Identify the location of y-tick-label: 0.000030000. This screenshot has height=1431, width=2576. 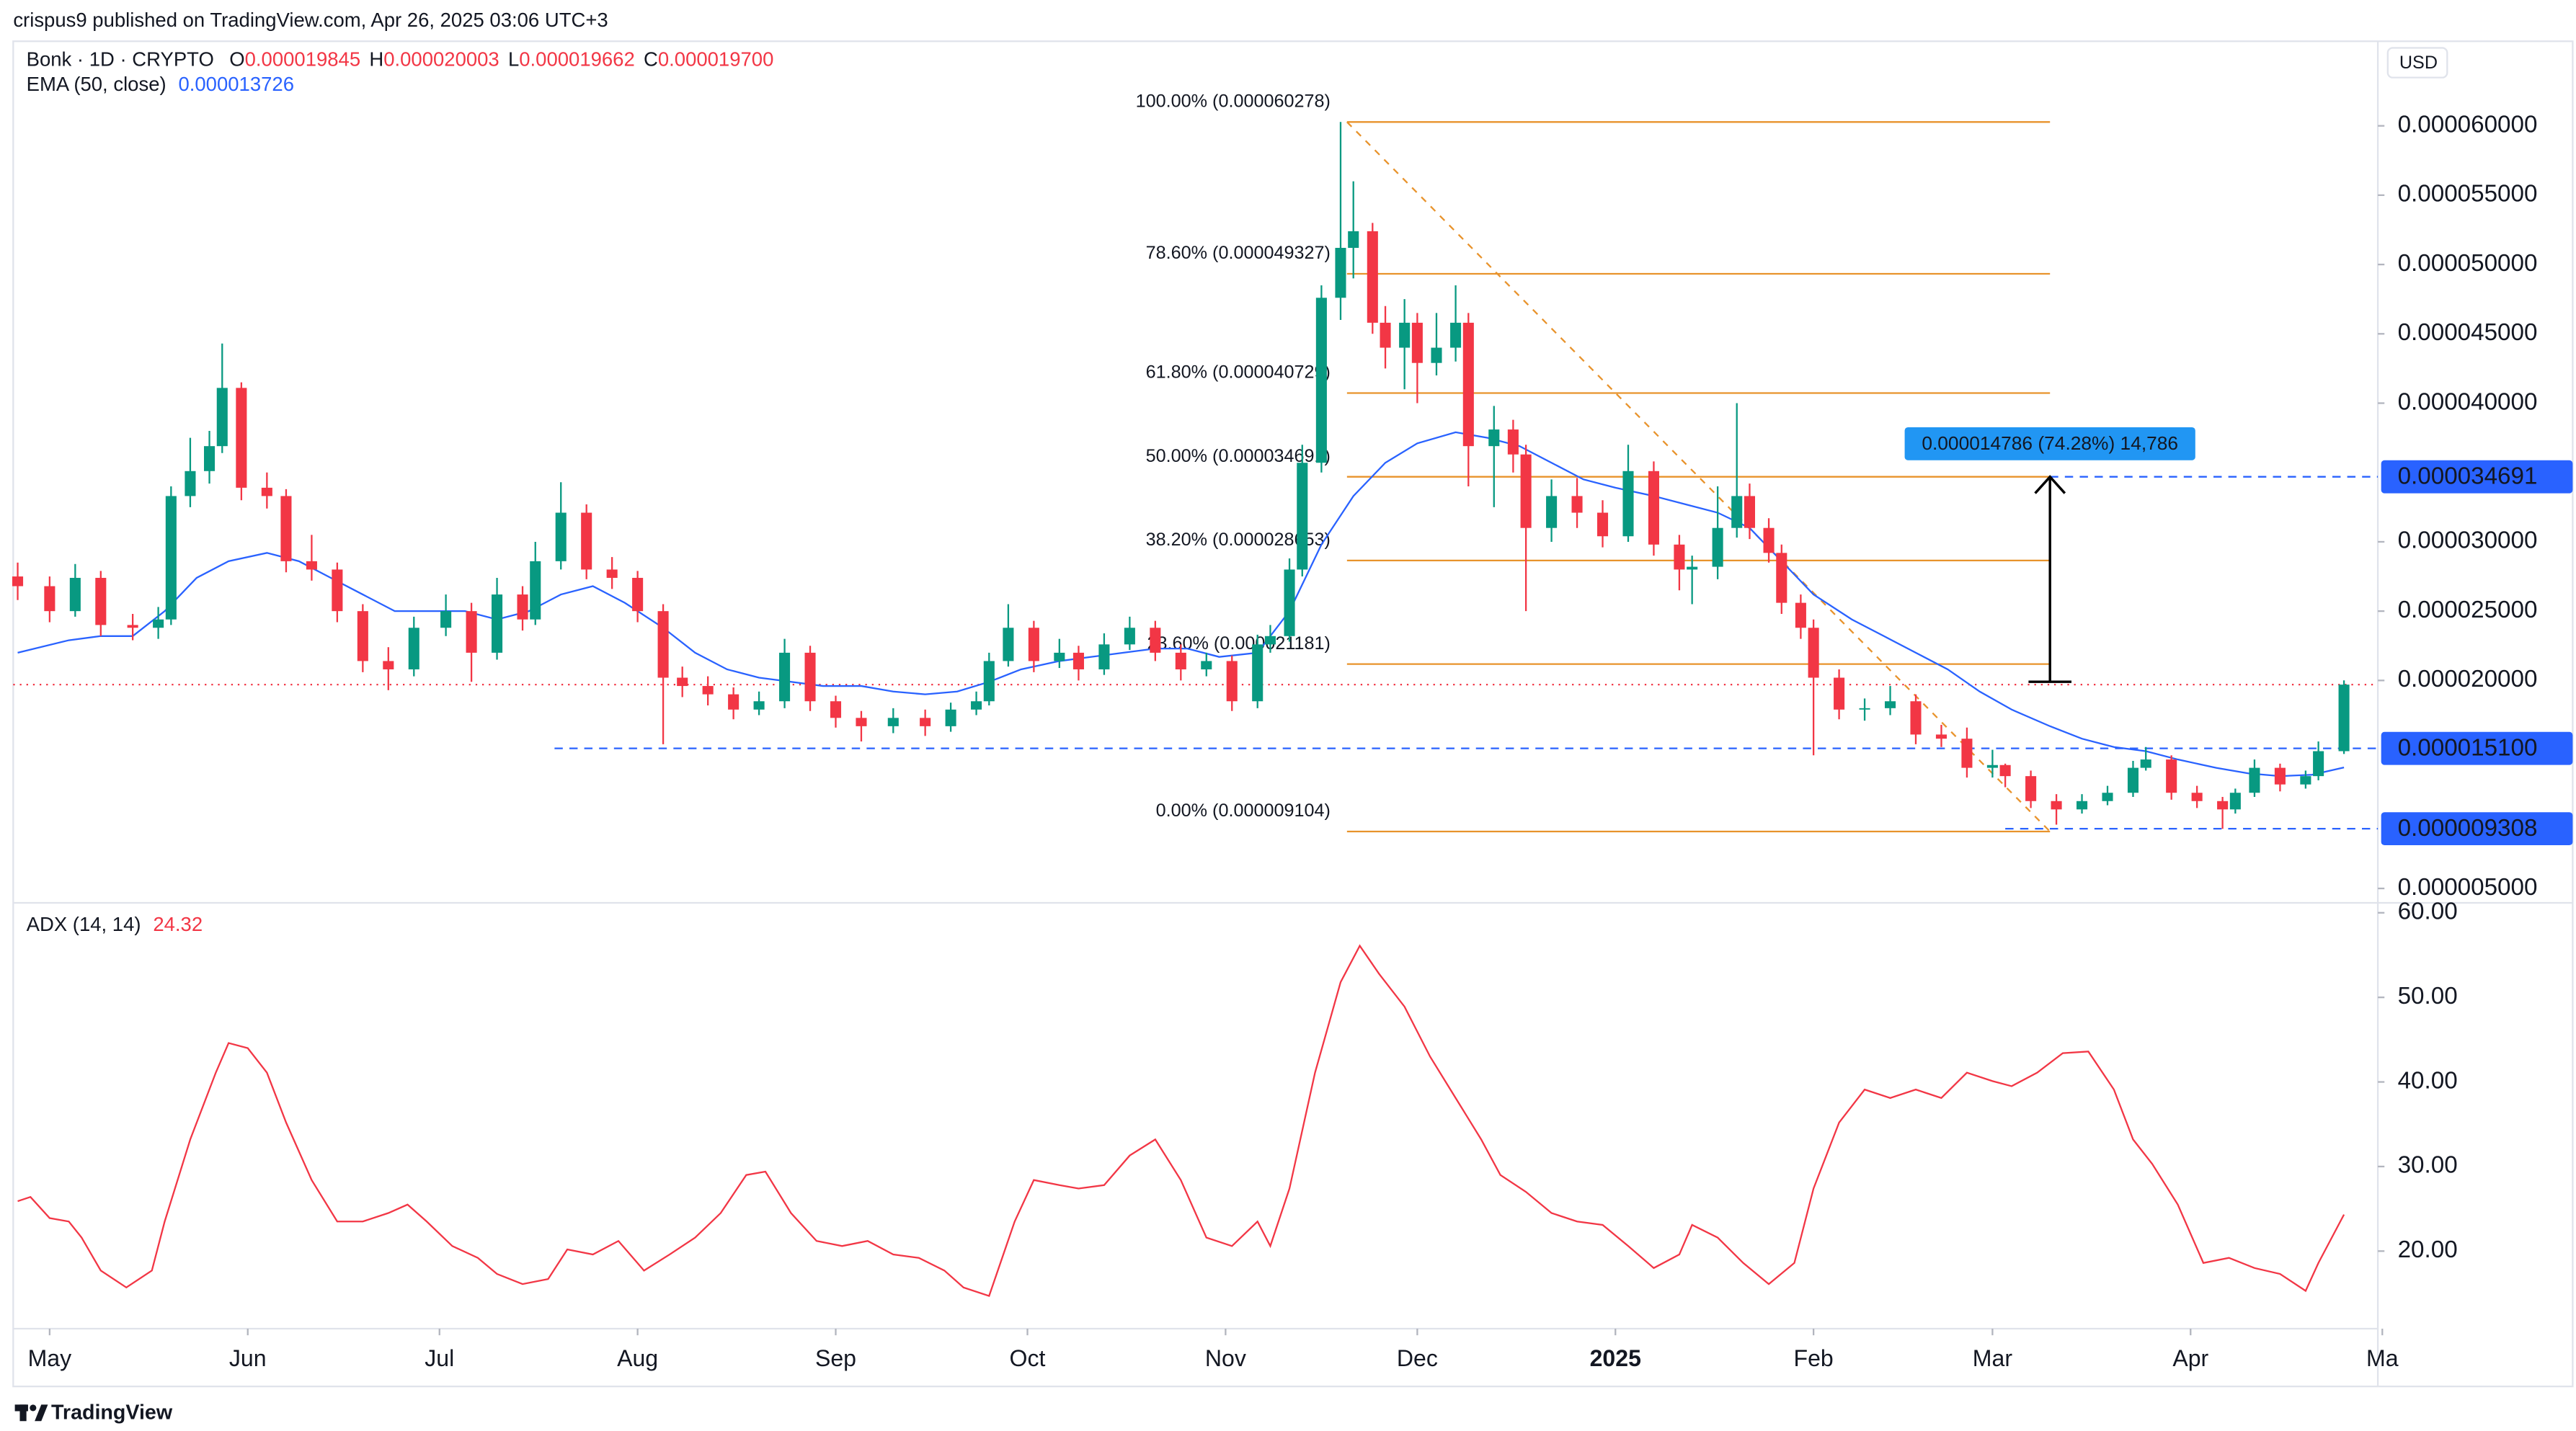
(2468, 541).